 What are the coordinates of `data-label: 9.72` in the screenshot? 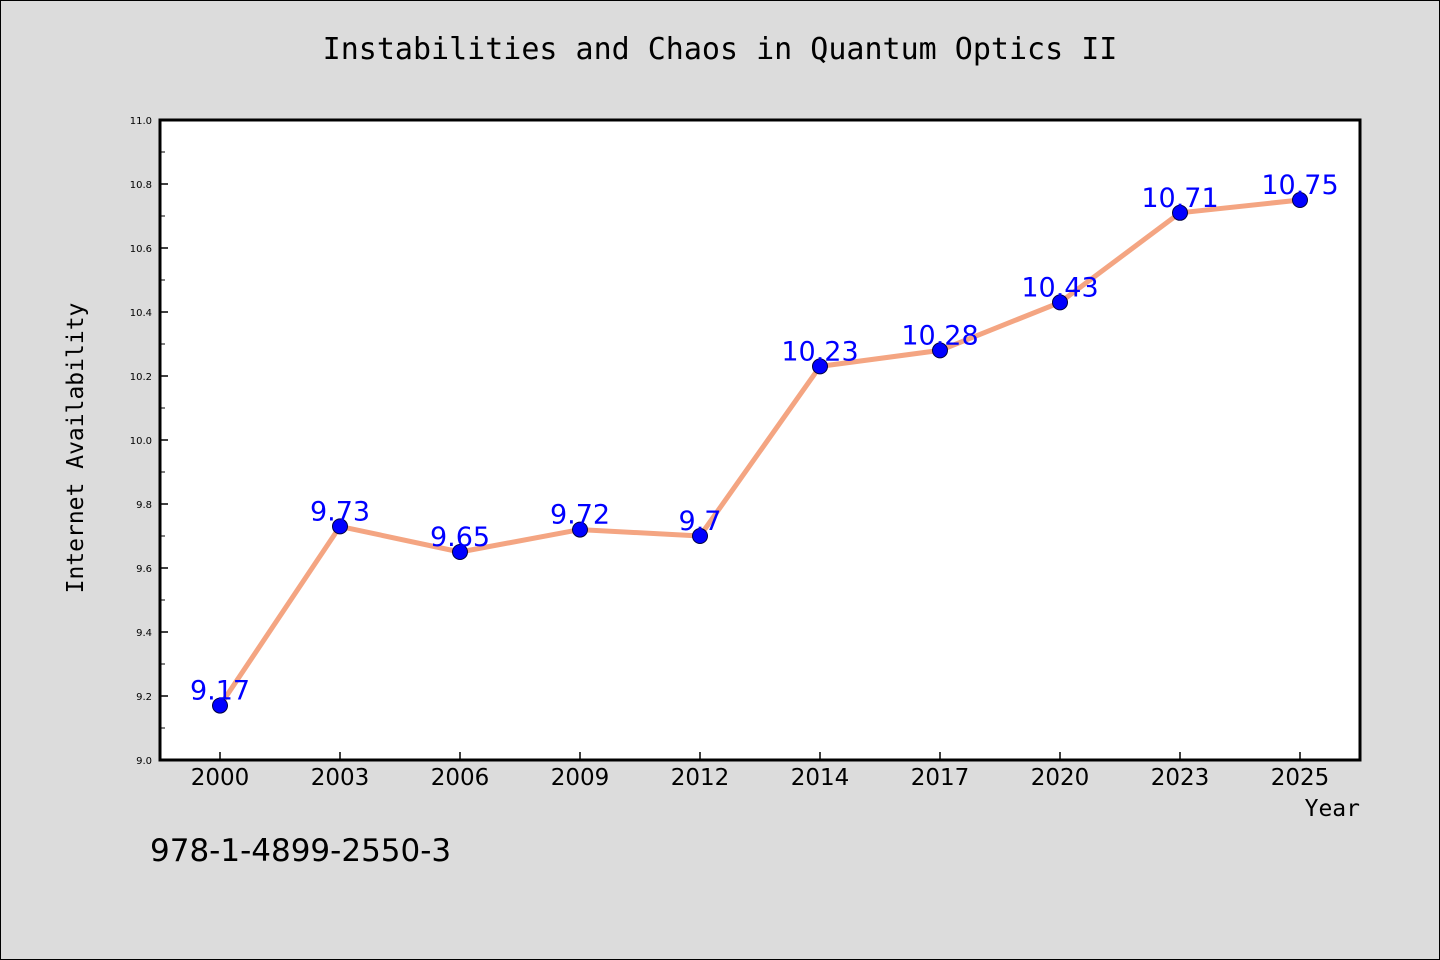 It's located at (580, 515).